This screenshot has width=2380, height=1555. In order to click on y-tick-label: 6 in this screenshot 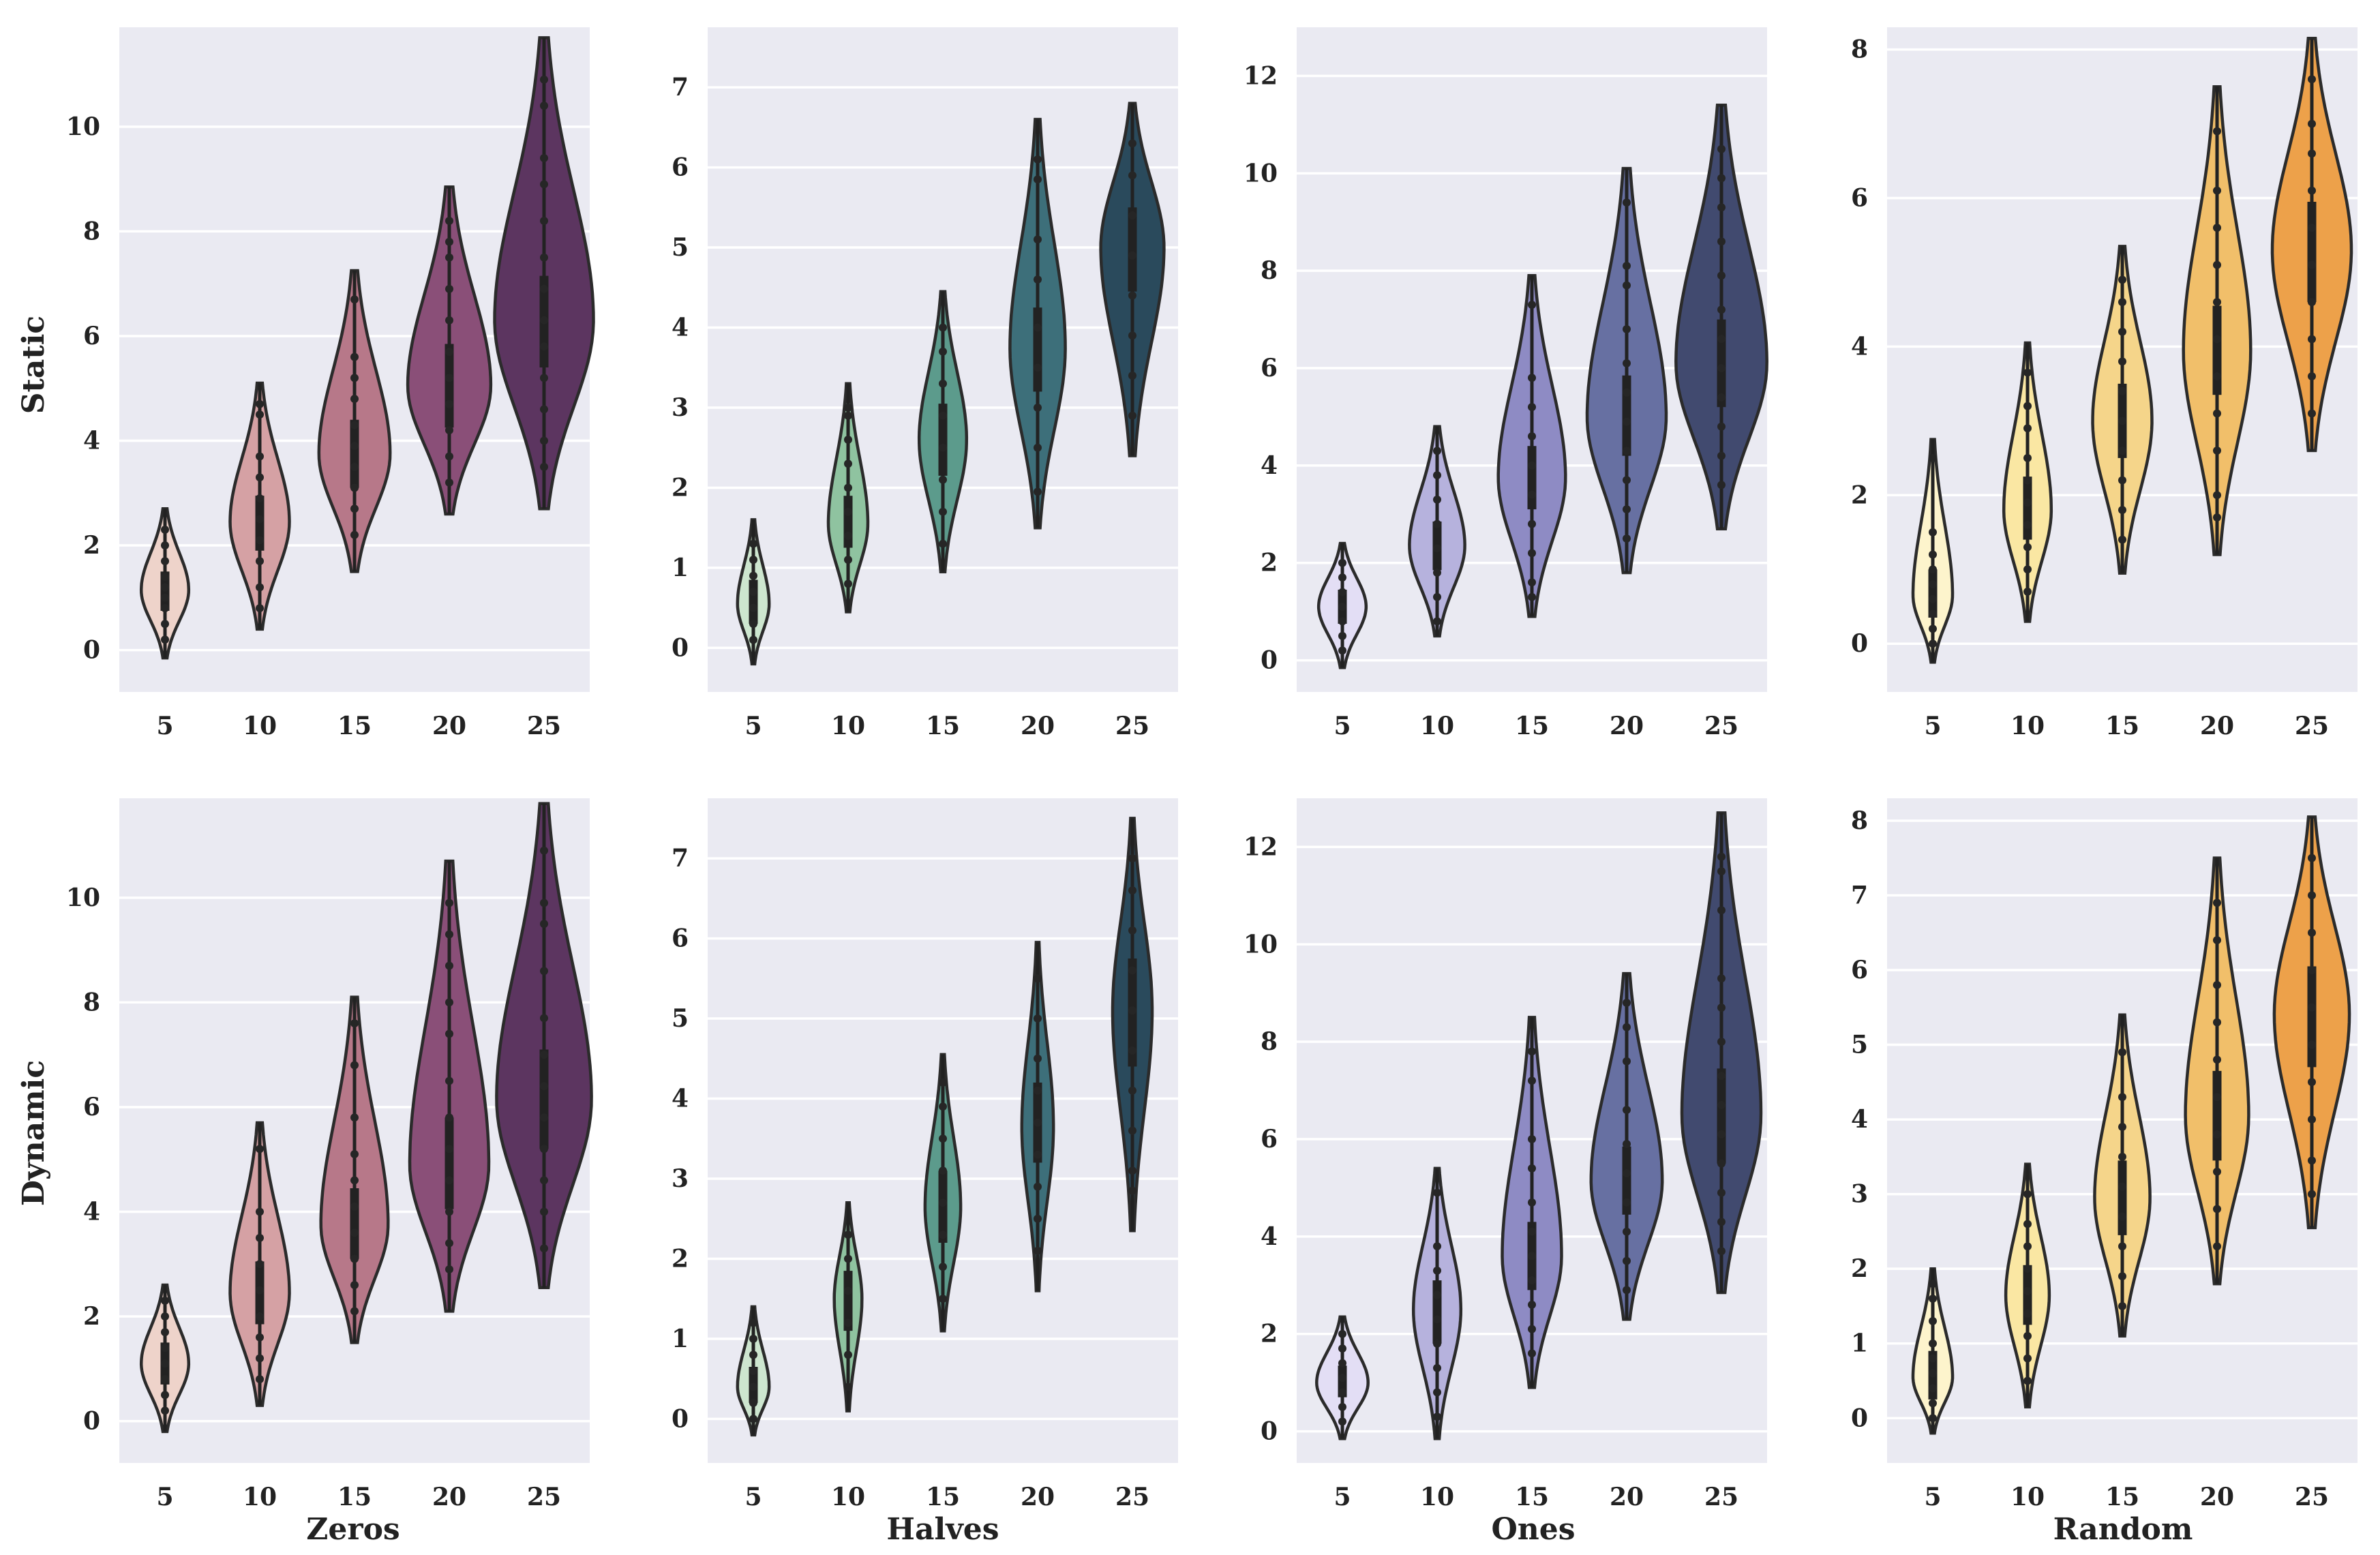, I will do `click(91, 336)`.